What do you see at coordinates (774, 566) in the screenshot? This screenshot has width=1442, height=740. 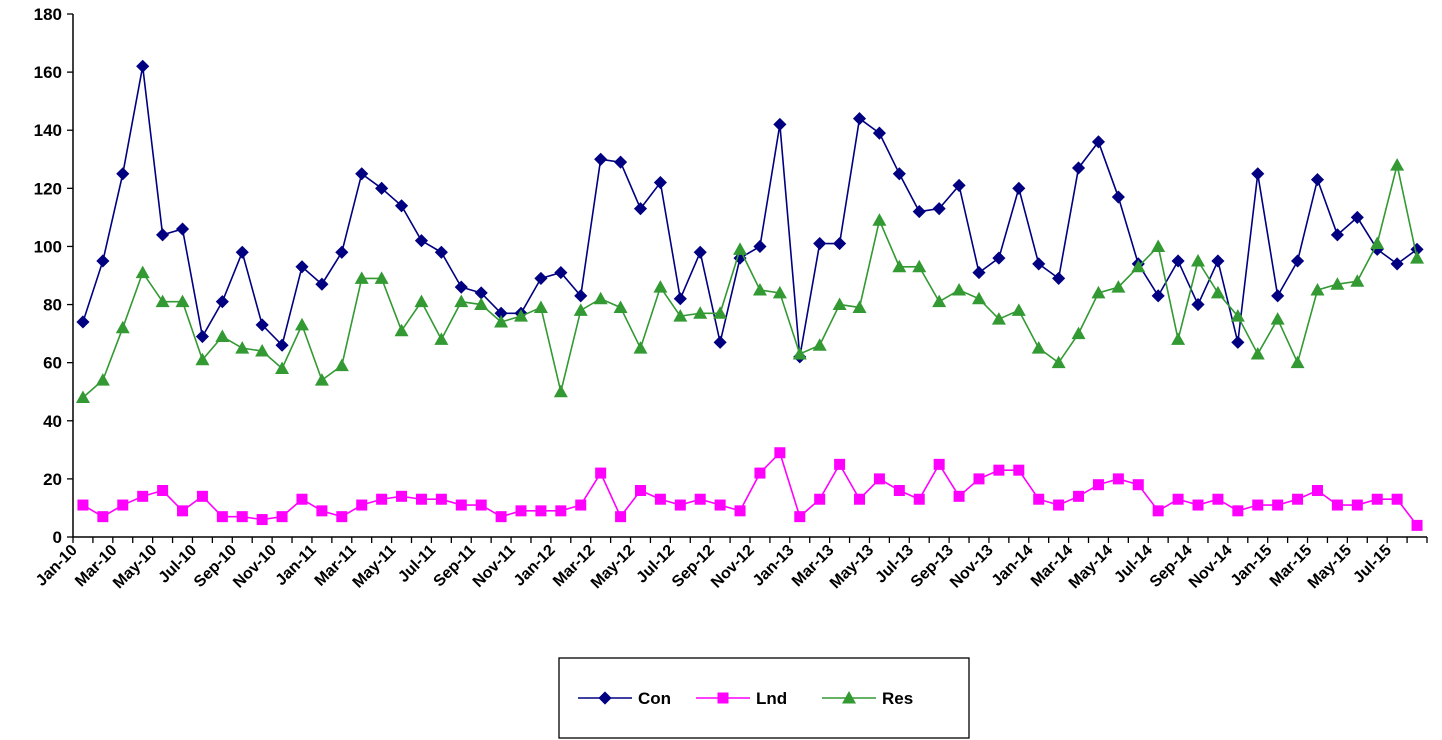 I see `x-tick-label: Jan-13` at bounding box center [774, 566].